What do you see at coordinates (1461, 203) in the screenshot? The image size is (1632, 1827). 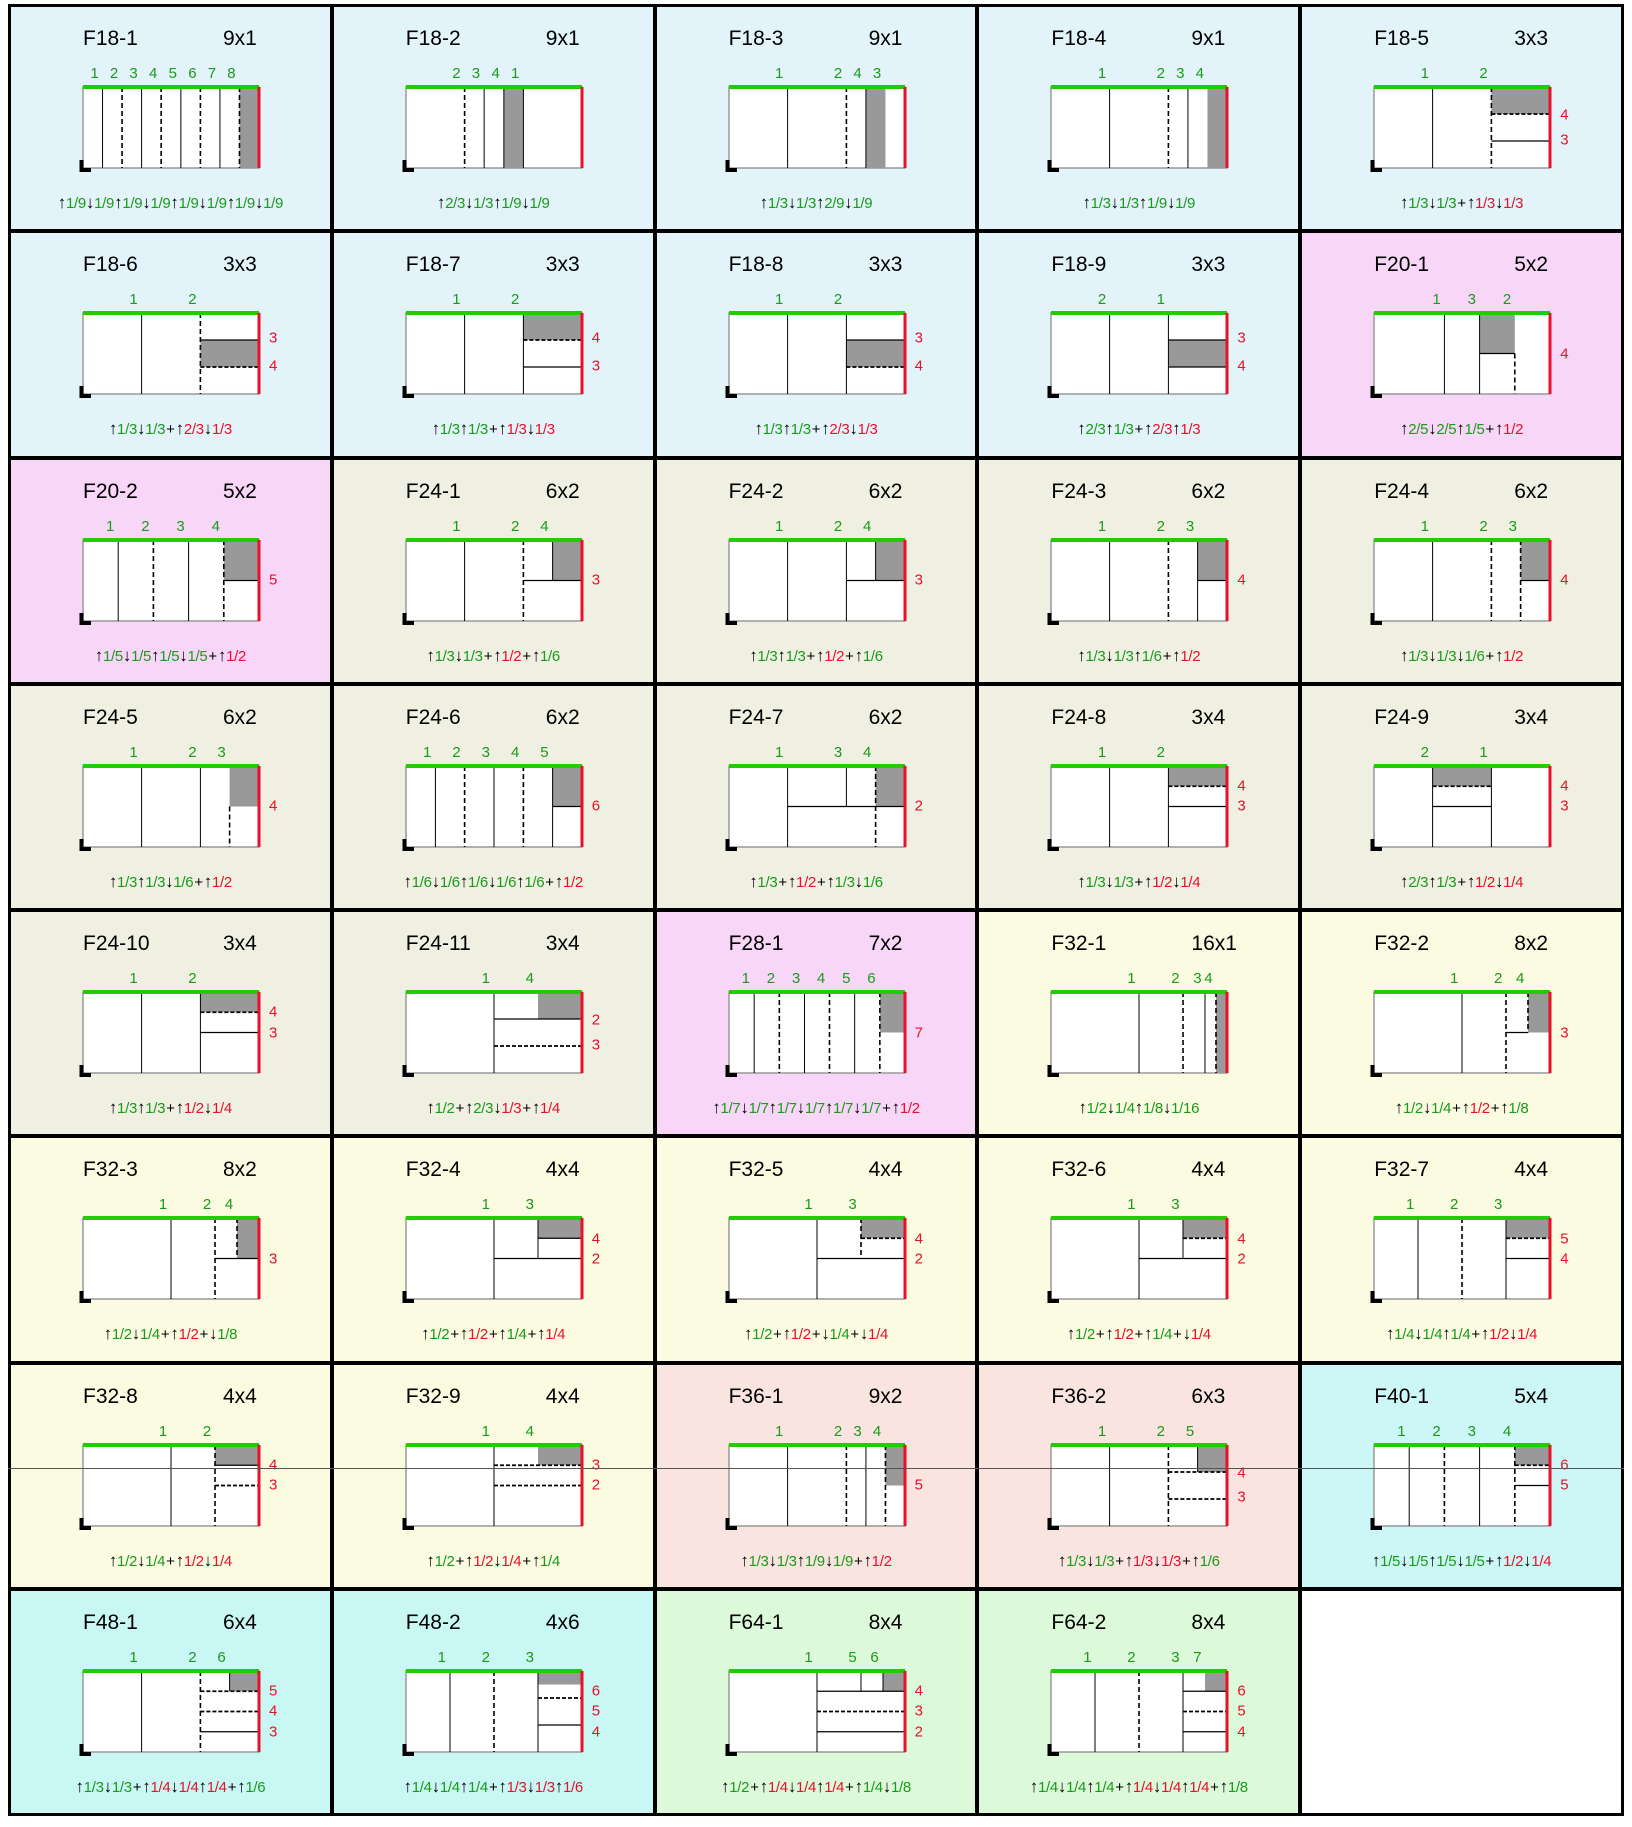 I see `fold-formula: ↑1/3↓1/3+↑1/3↓1/3` at bounding box center [1461, 203].